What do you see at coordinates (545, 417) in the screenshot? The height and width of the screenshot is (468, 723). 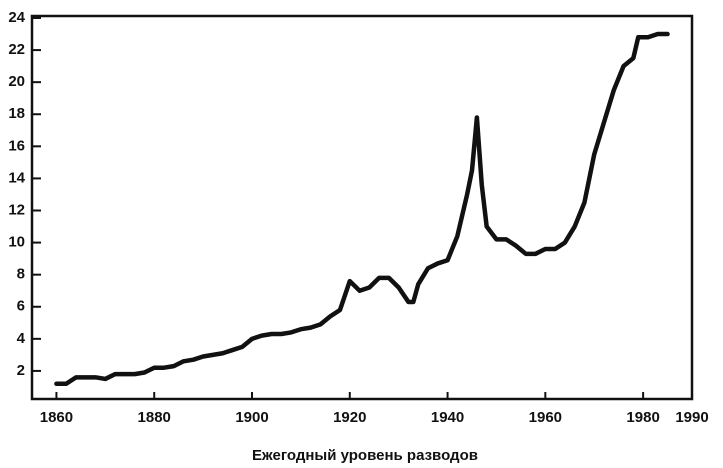 I see `x-tick-label: 1960` at bounding box center [545, 417].